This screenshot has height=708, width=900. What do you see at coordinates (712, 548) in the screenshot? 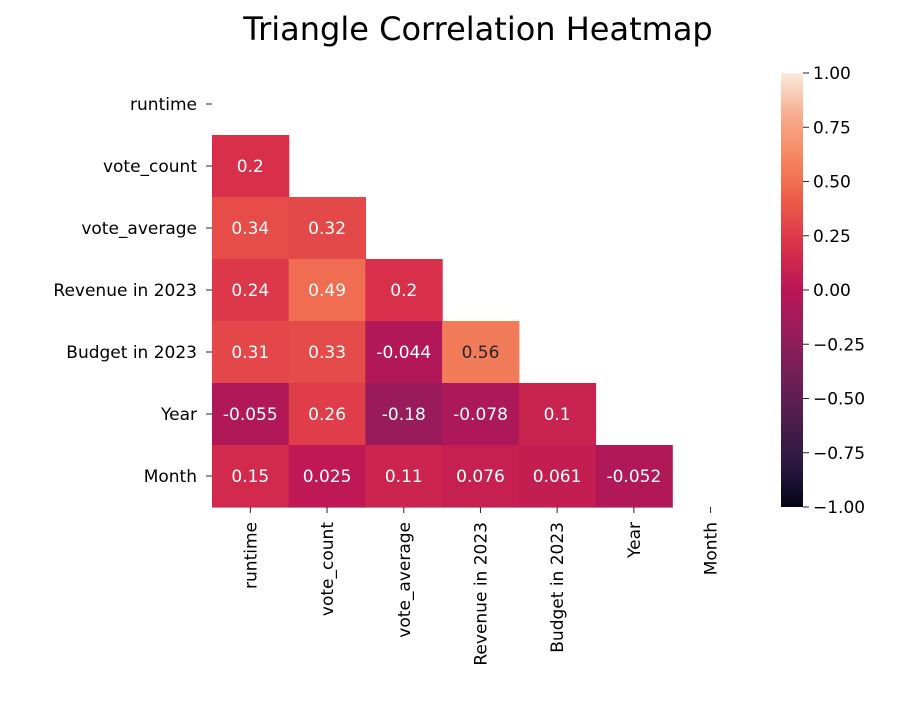
I see `x-tick-label: Month` at bounding box center [712, 548].